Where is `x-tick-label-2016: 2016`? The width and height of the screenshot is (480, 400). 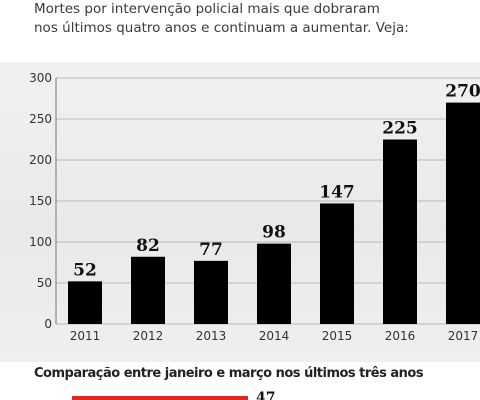
x-tick-label-2016: 2016 is located at coordinates (400, 336).